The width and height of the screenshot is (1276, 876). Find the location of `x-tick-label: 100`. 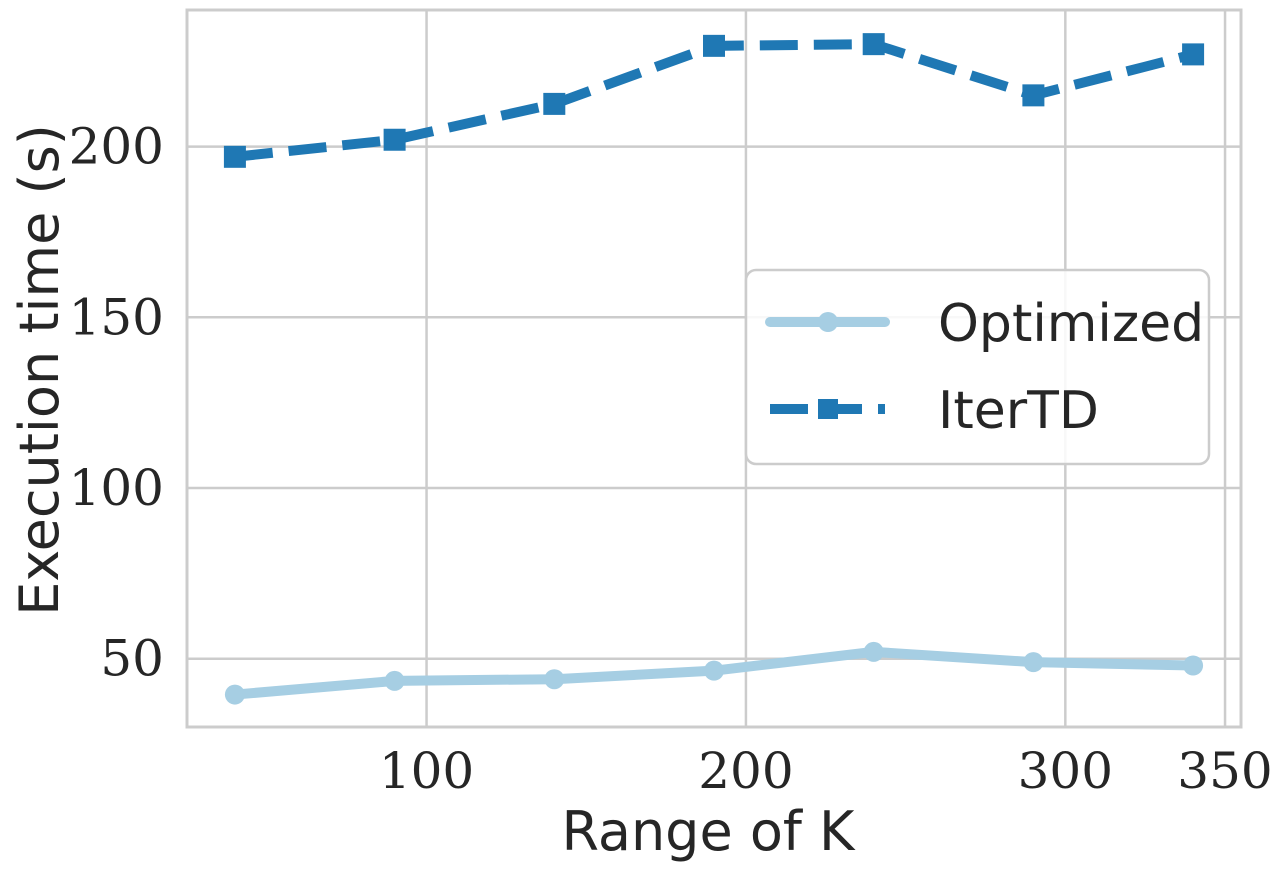

x-tick-label: 100 is located at coordinates (426, 771).